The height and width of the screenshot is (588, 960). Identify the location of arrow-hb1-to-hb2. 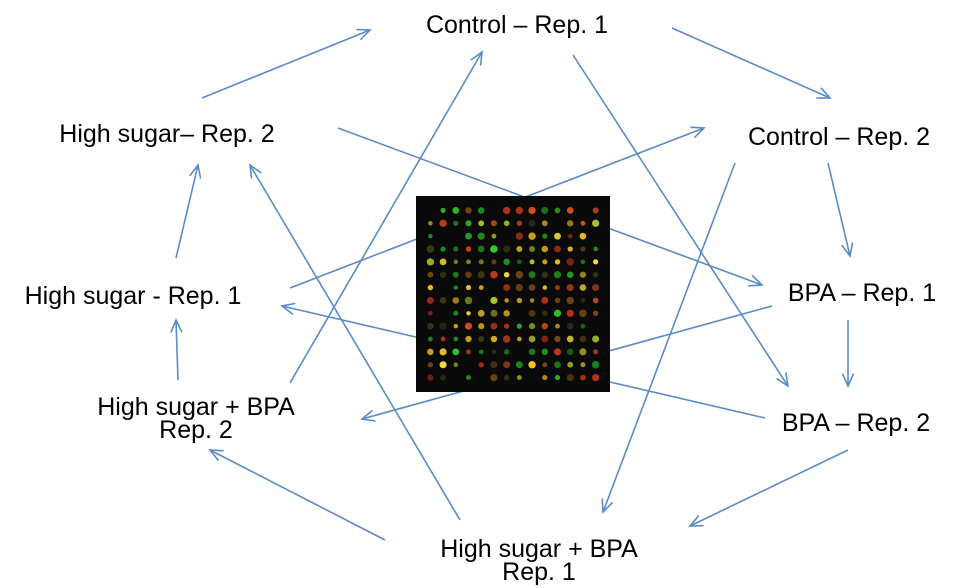
(297, 495).